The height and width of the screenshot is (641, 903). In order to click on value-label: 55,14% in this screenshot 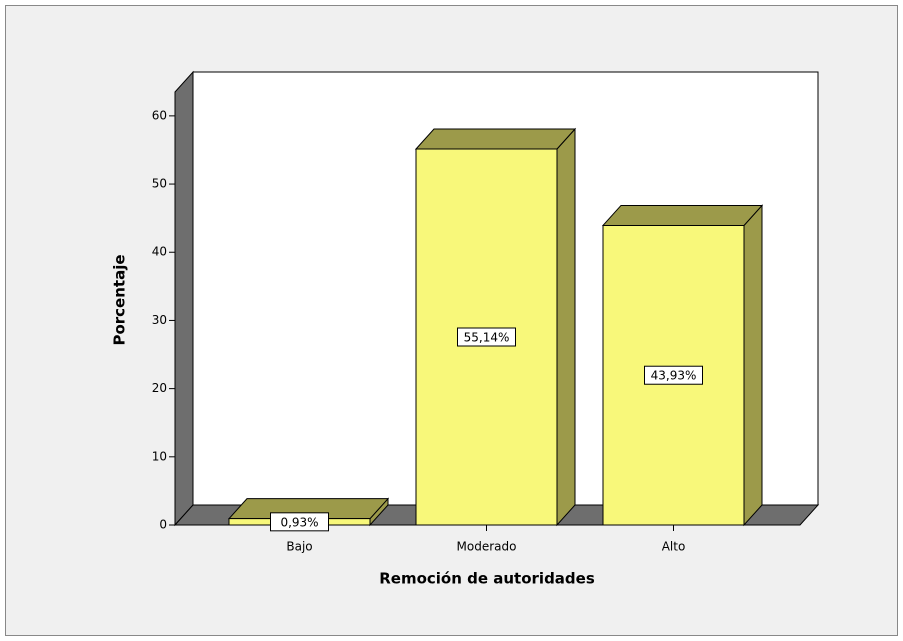, I will do `click(487, 338)`.